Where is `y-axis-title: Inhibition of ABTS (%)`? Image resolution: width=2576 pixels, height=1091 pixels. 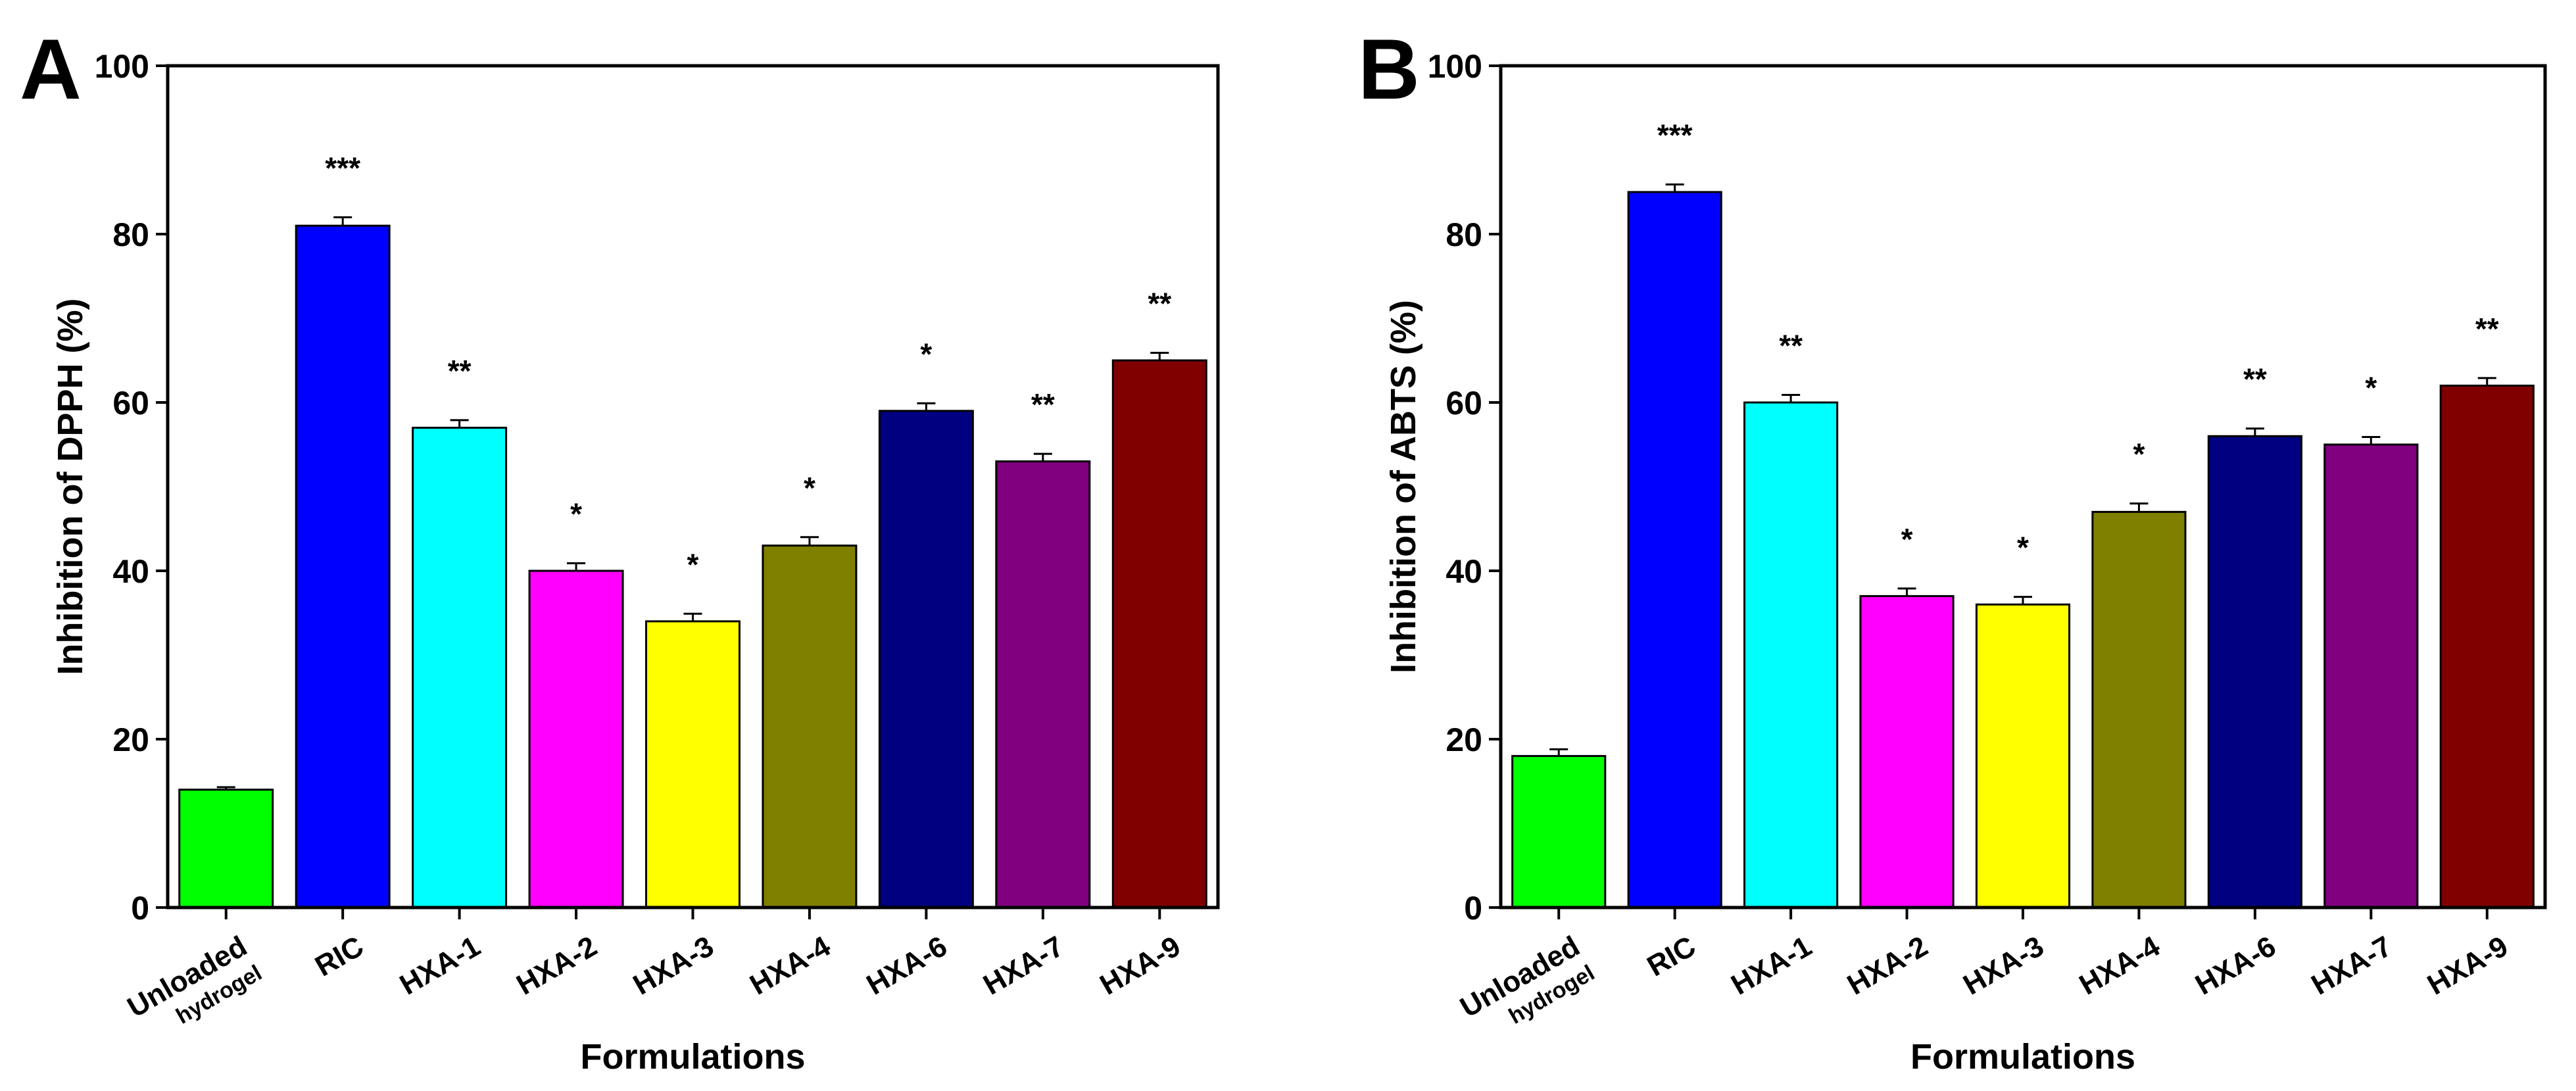
y-axis-title: Inhibition of ABTS (%) is located at coordinates (1403, 486).